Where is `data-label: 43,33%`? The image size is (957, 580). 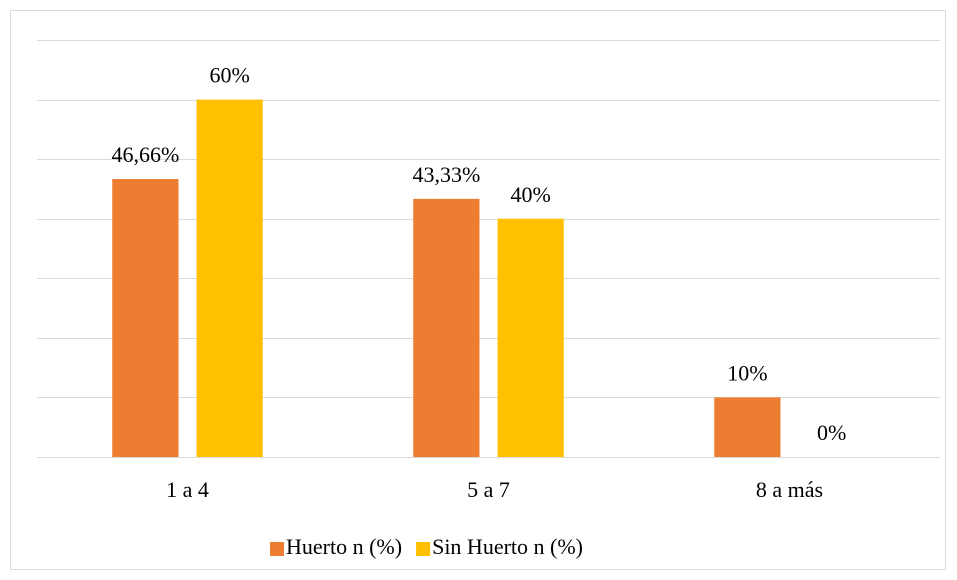 data-label: 43,33% is located at coordinates (446, 174).